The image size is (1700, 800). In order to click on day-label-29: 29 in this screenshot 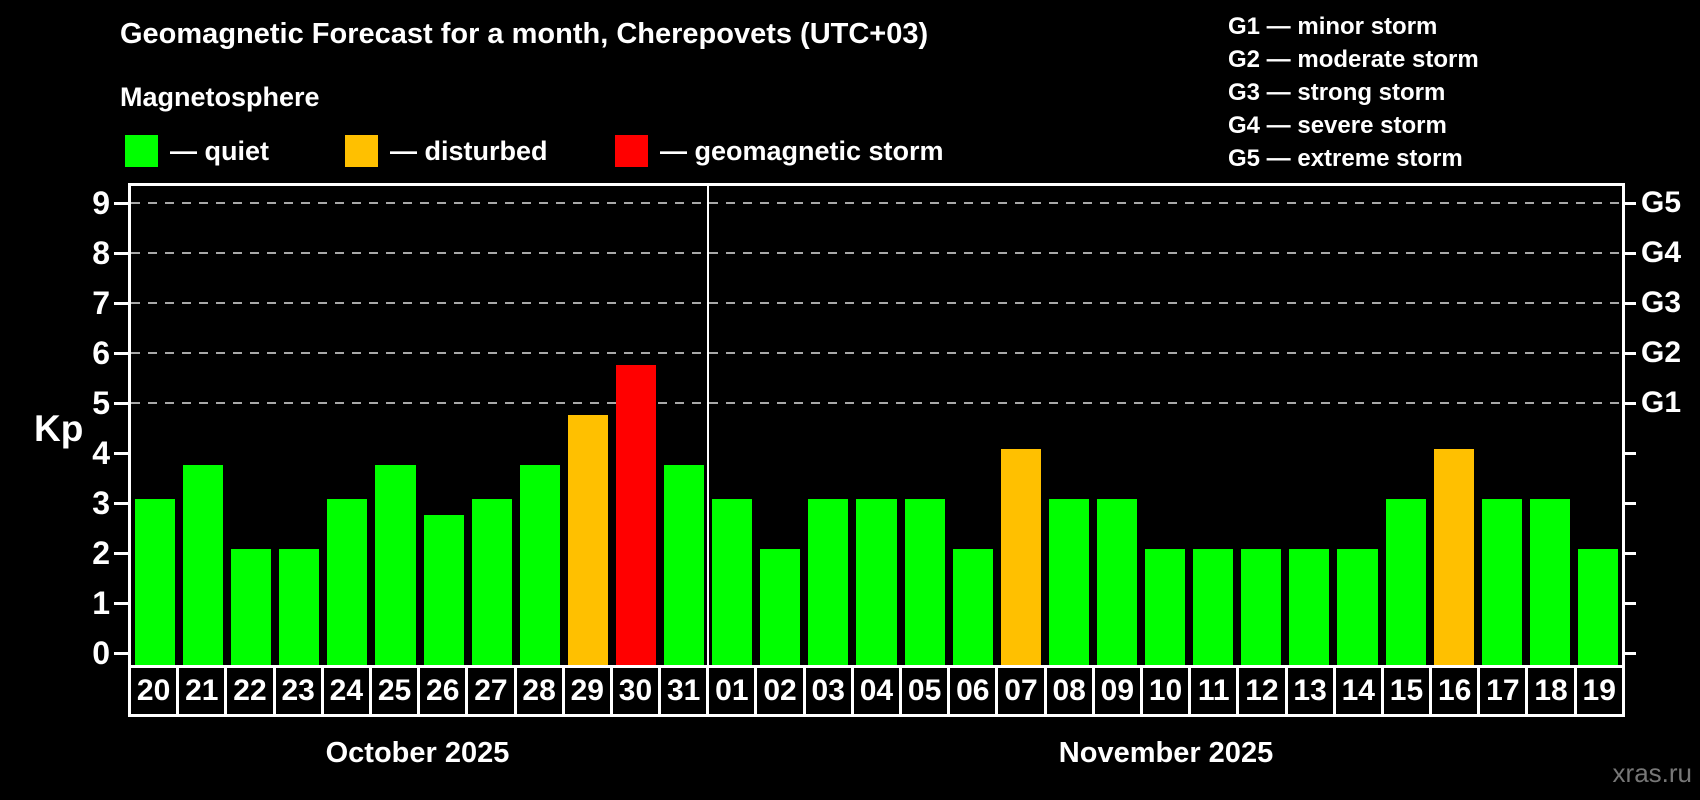, I will do `click(589, 691)`.